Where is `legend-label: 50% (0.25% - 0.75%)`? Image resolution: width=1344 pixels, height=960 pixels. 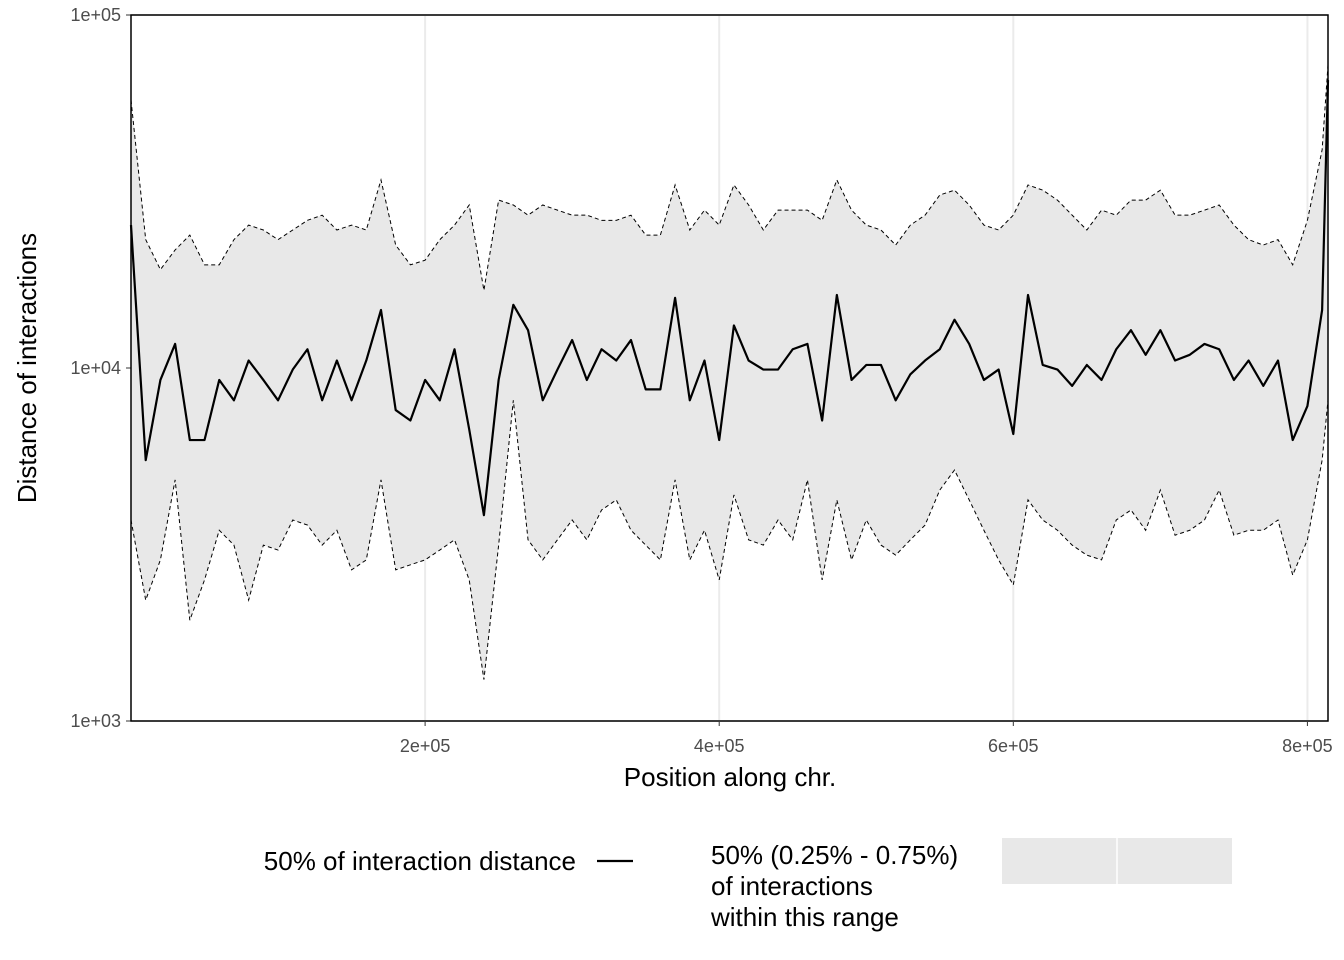
legend-label: 50% (0.25% - 0.75%) is located at coordinates (834, 855).